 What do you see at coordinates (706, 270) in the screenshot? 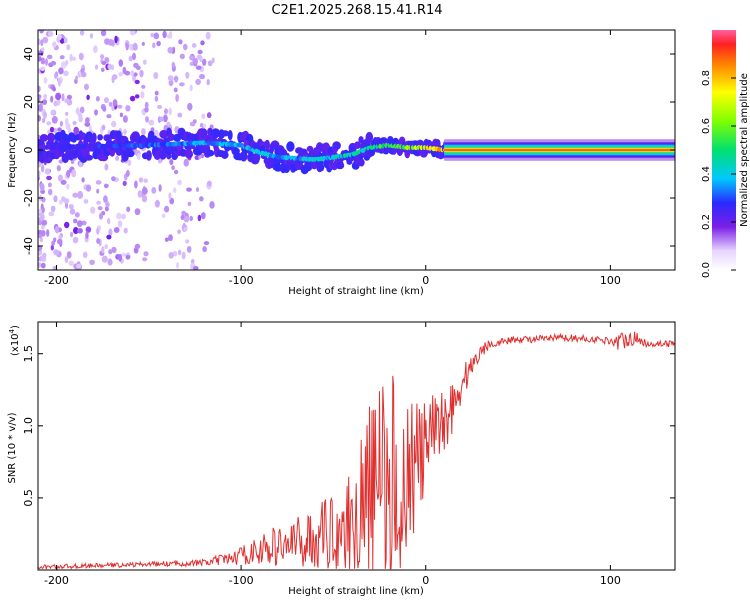
I see `colorbar-tick-label: 0.0` at bounding box center [706, 270].